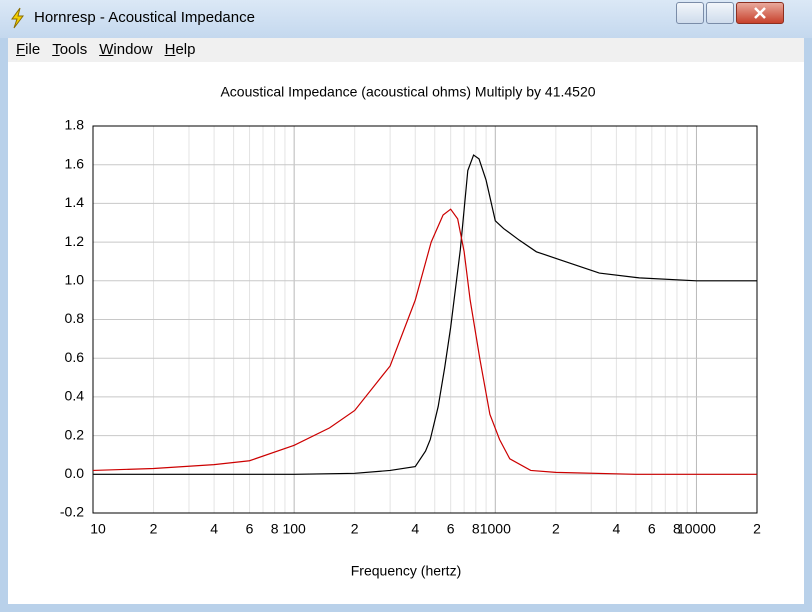 The height and width of the screenshot is (612, 812). I want to click on y-tick-label: 1.8, so click(75, 125).